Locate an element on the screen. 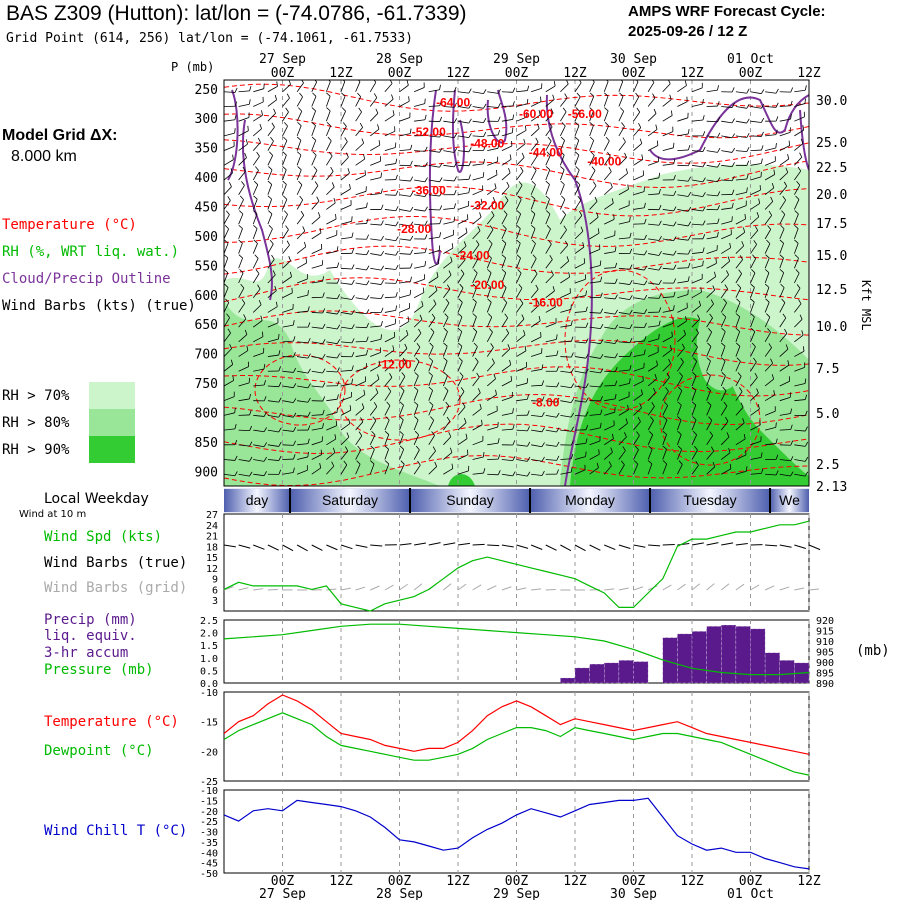 The image size is (900, 900). height-tick-label: 17.5 is located at coordinates (831, 224).